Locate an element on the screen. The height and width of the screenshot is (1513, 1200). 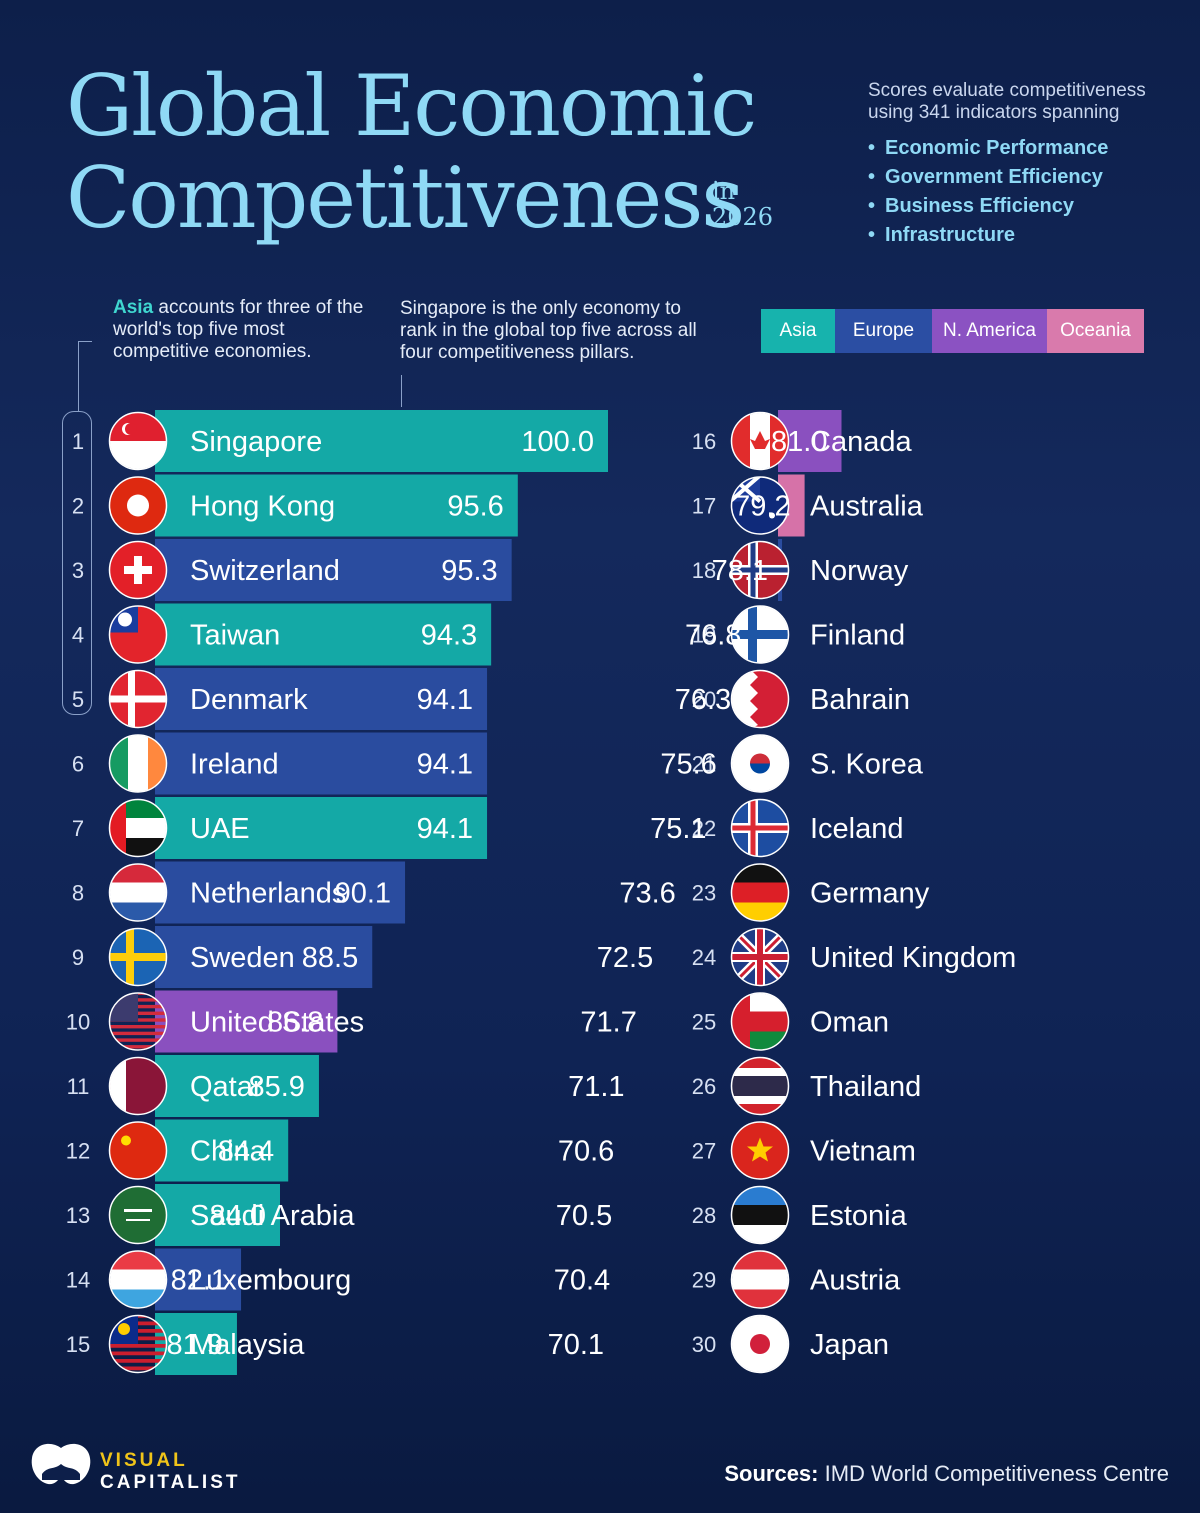
bar-row-taiwan: 4 Taiwan 94.3 is located at coordinates (282, 634).